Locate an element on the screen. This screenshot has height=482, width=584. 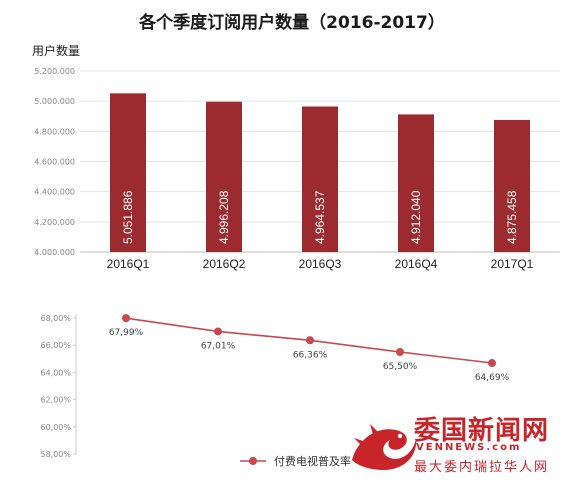
bar-category-label: 2016Q3 is located at coordinates (320, 264).